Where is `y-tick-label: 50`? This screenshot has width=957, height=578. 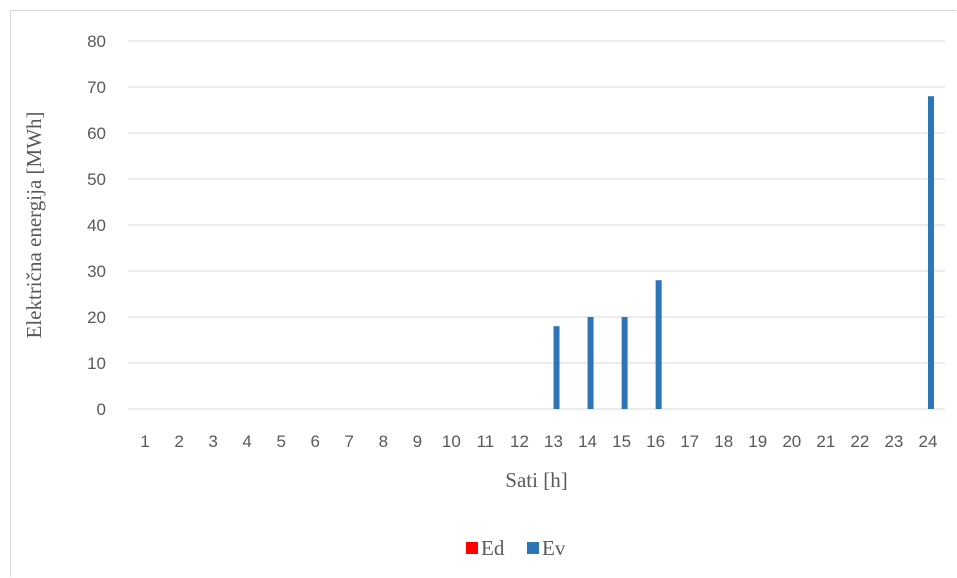 y-tick-label: 50 is located at coordinates (96, 179).